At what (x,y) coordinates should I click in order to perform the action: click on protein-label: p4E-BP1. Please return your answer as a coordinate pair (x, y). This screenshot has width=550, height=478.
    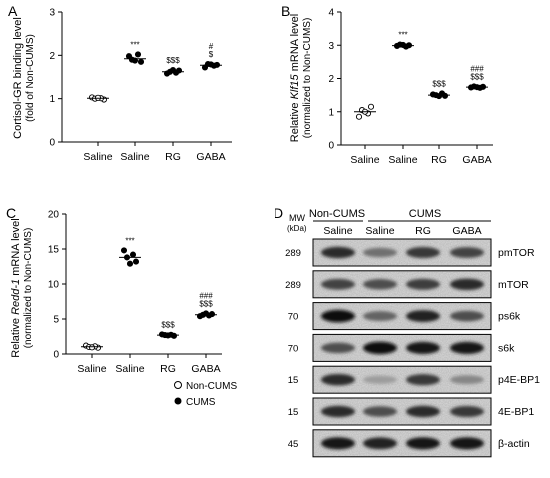
    Looking at the image, I should click on (519, 380).